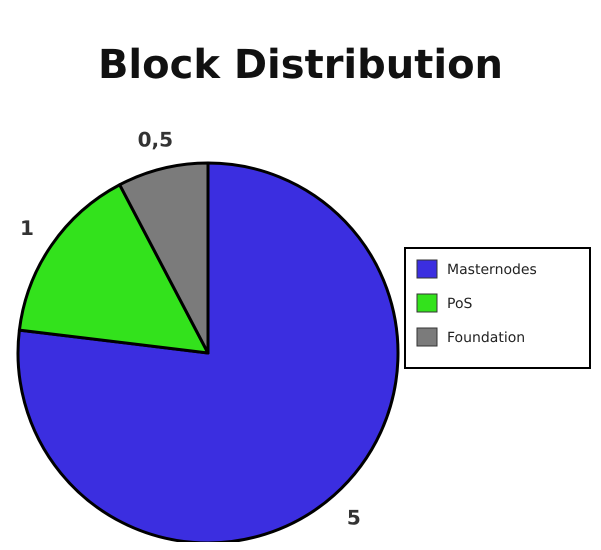 The height and width of the screenshot is (550, 601). I want to click on data-label: 1, so click(27, 228).